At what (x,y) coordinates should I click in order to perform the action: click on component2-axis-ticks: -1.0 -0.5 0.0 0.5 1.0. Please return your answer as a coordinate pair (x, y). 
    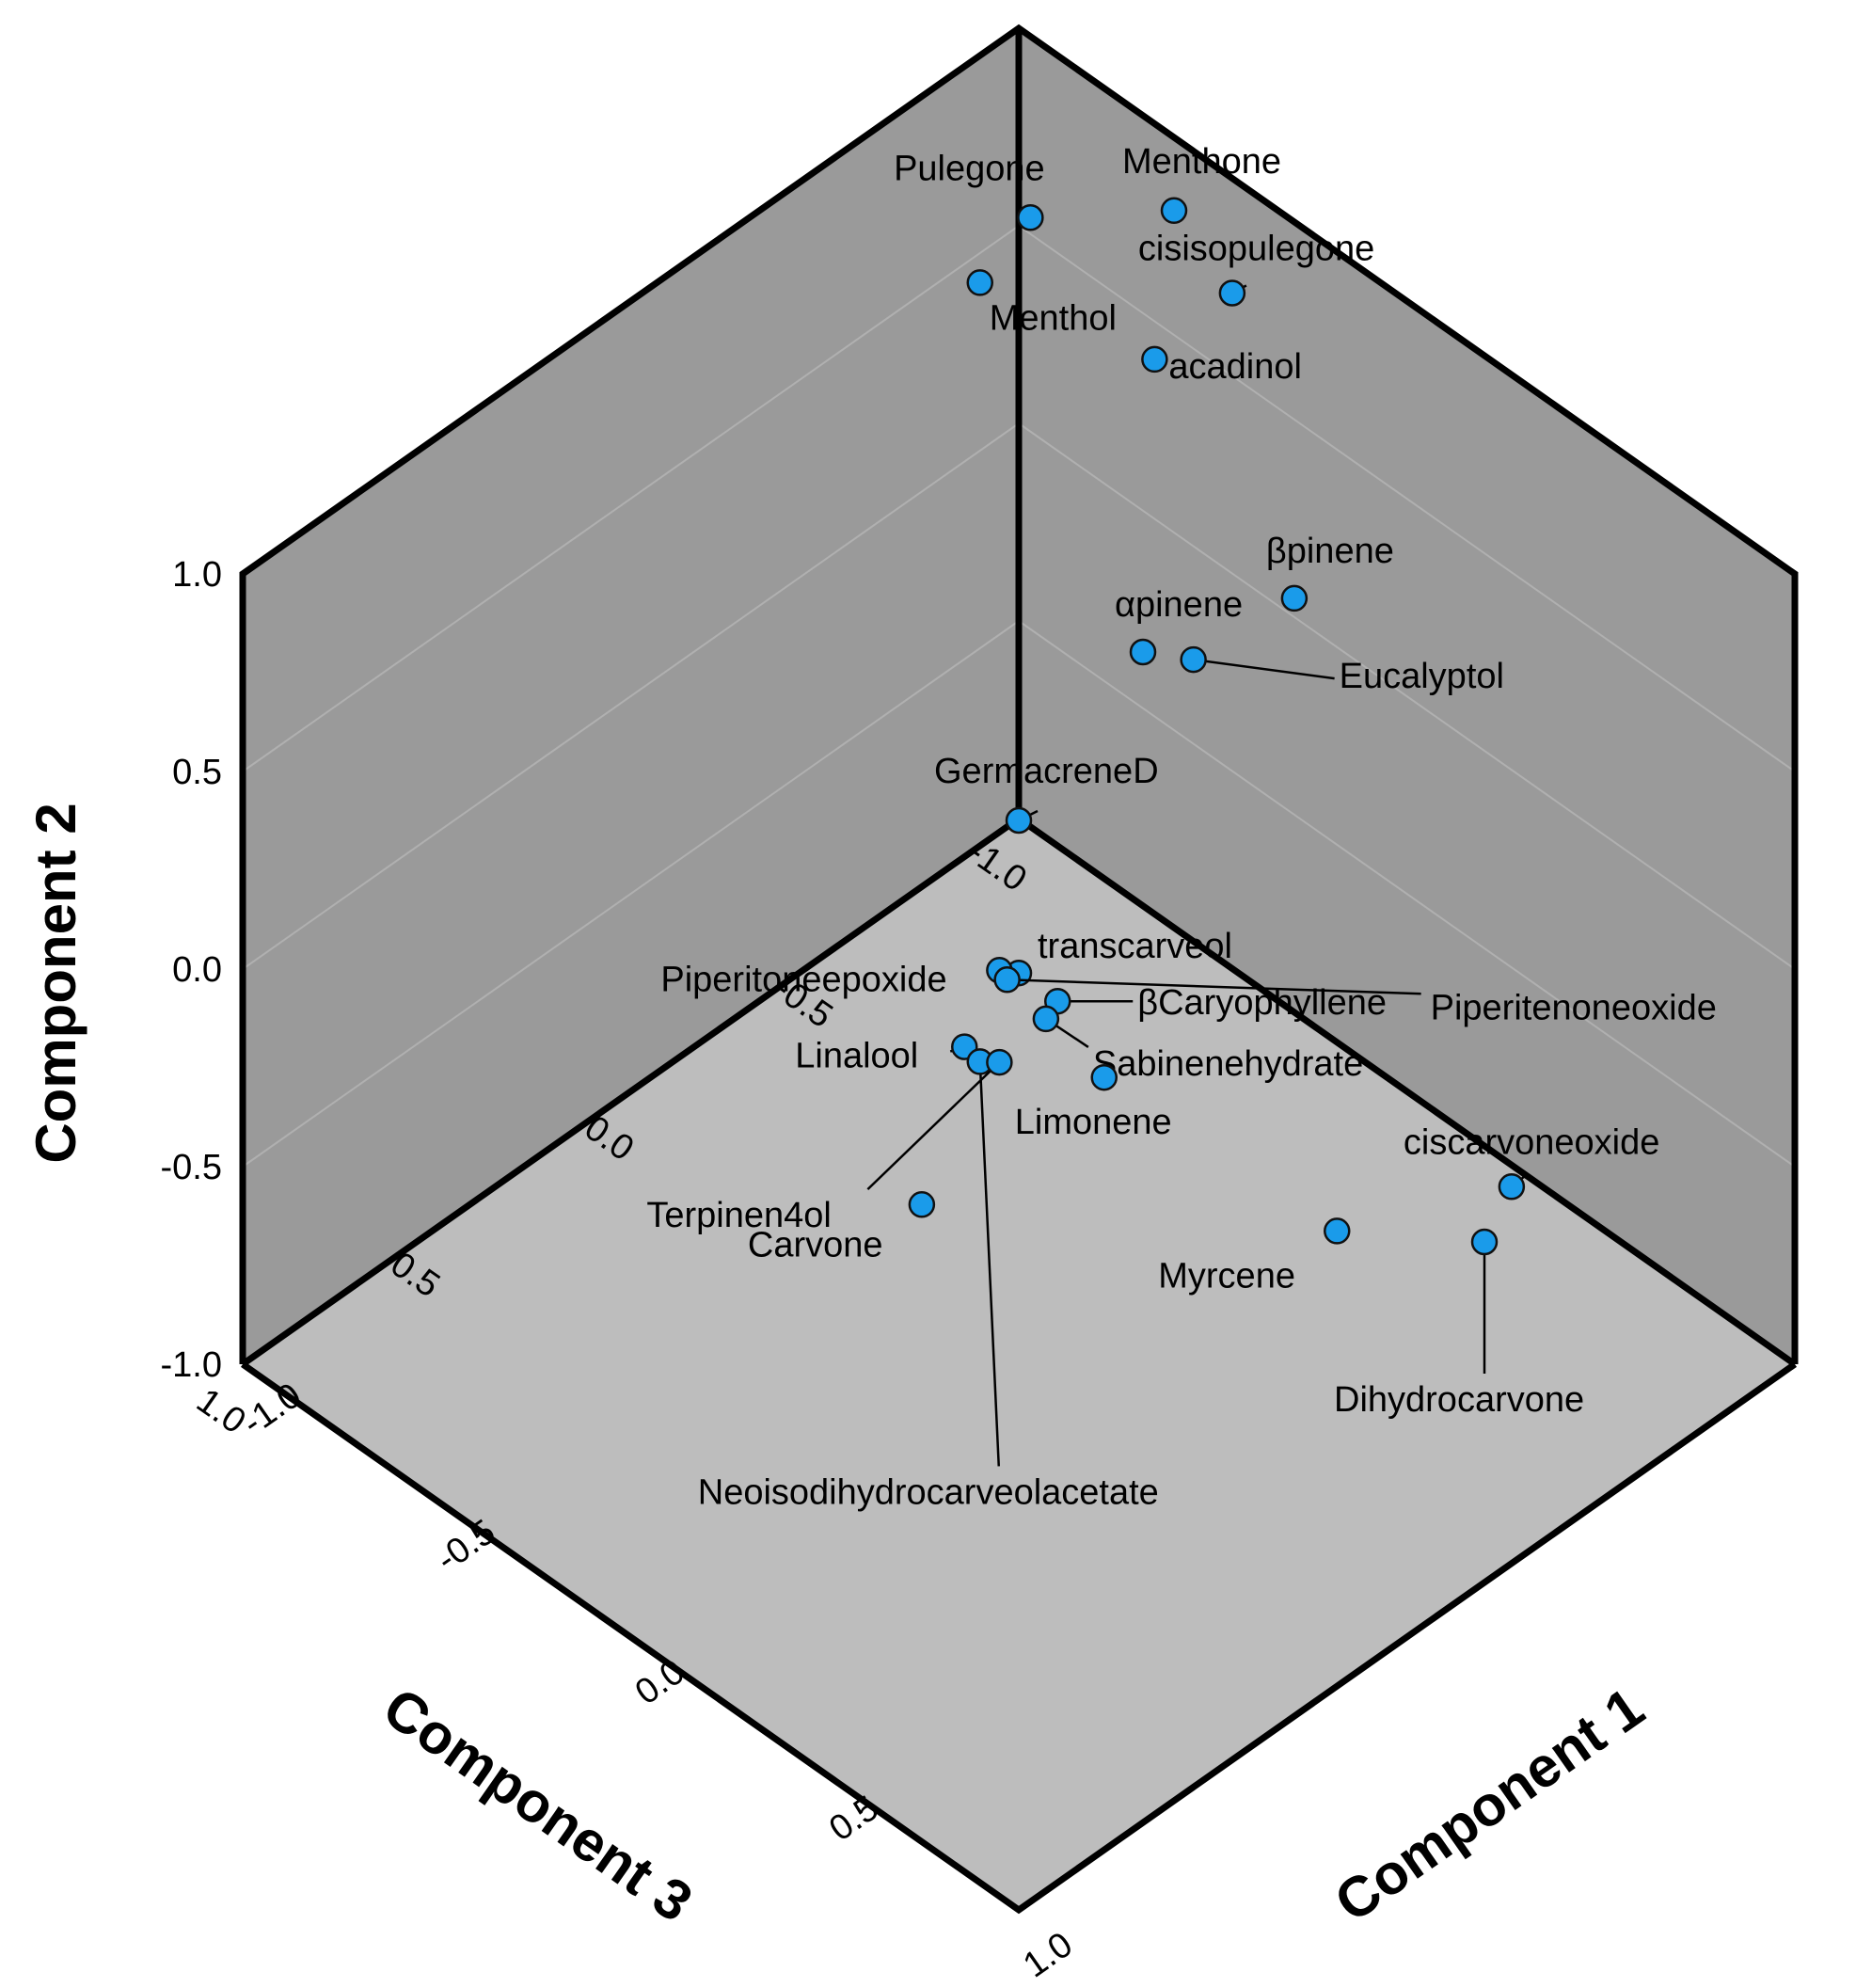
    Looking at the image, I should click on (191, 970).